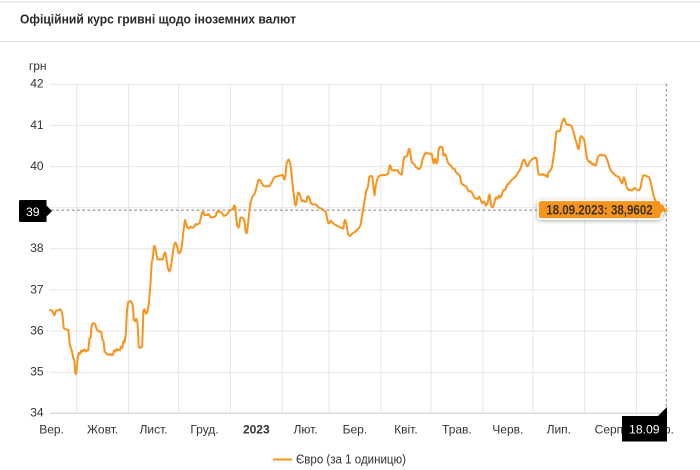  What do you see at coordinates (37, 372) in the screenshot?
I see `svg-text: 35` at bounding box center [37, 372].